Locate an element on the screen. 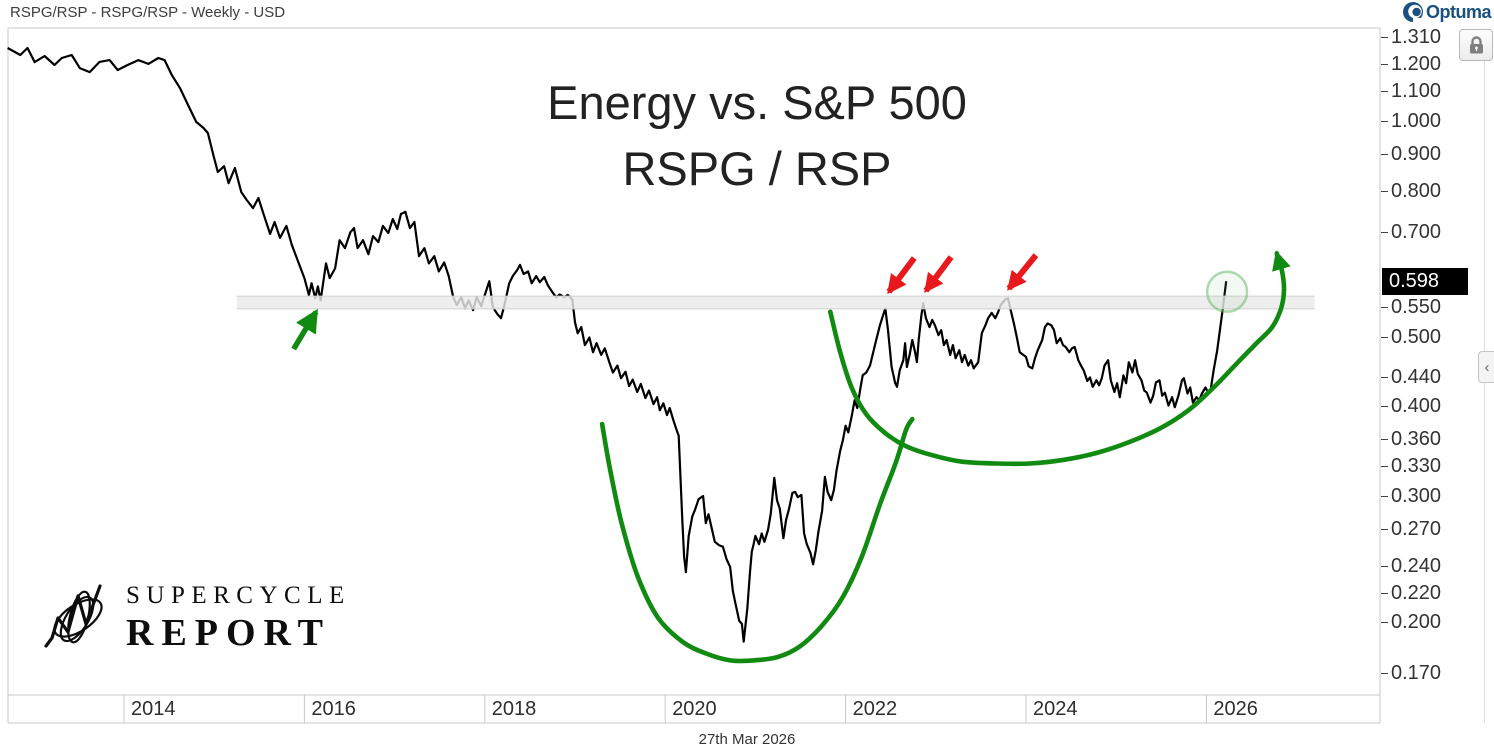 Image resolution: width=1494 pixels, height=756 pixels. header-title: RSPG/RSP - RSPG/RSP - Weekly - USD is located at coordinates (148, 12).